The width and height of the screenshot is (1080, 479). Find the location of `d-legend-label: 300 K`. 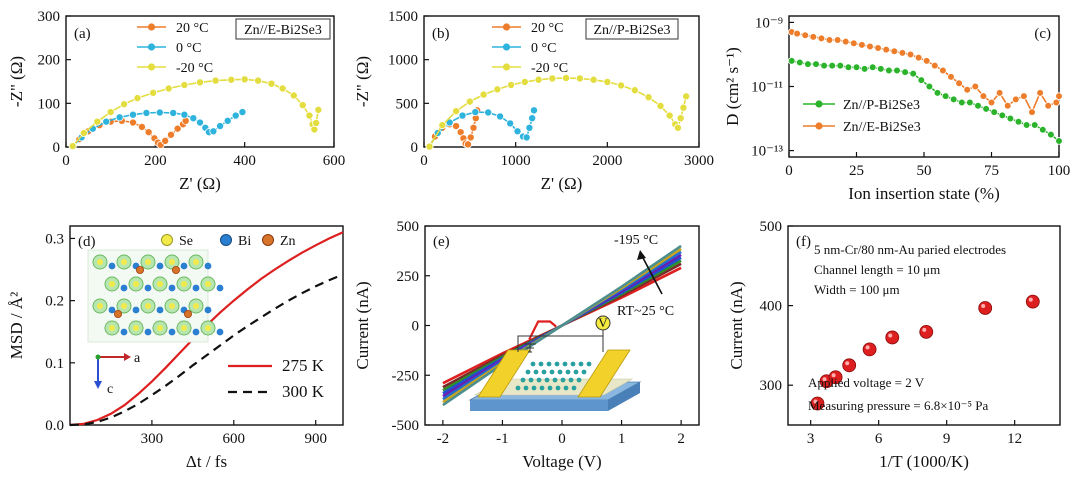

d-legend-label: 300 K is located at coordinates (303, 391).